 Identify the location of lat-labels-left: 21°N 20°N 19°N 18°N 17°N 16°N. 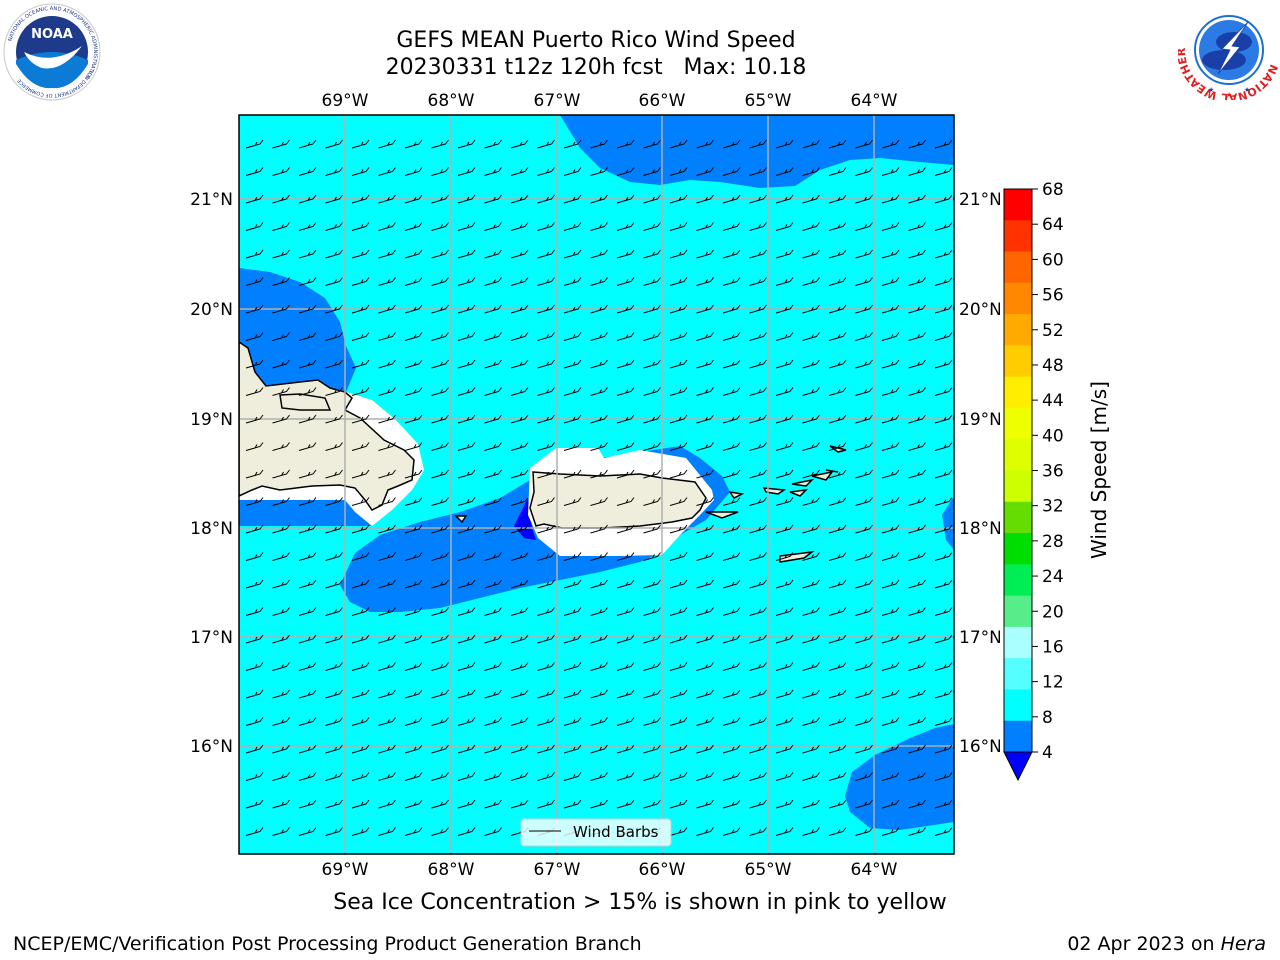
(211, 473).